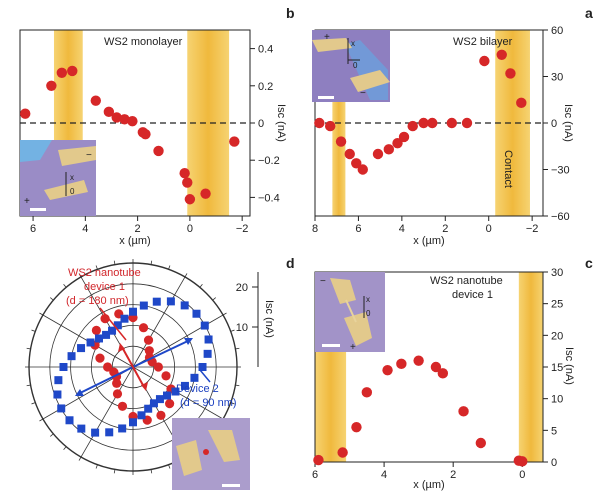  I want to click on x-tick-label: 0, so click(522, 475).